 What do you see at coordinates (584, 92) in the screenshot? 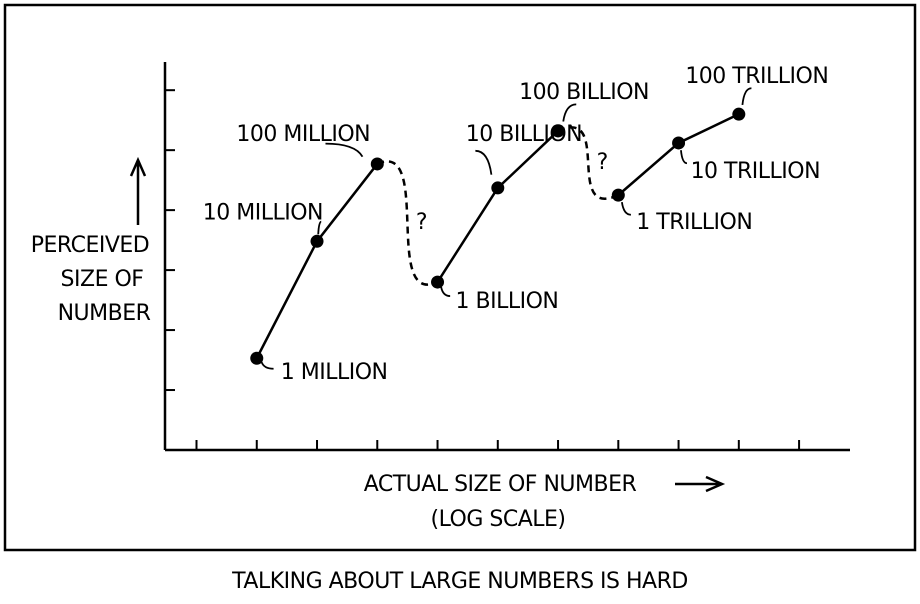
I see `point-label: 100 BILLION` at bounding box center [584, 92].